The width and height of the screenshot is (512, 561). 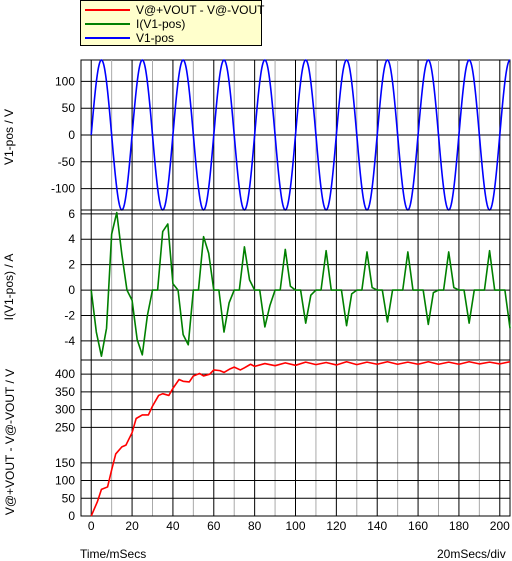 I want to click on legend-item-v1: V1-pos, so click(x=129, y=38).